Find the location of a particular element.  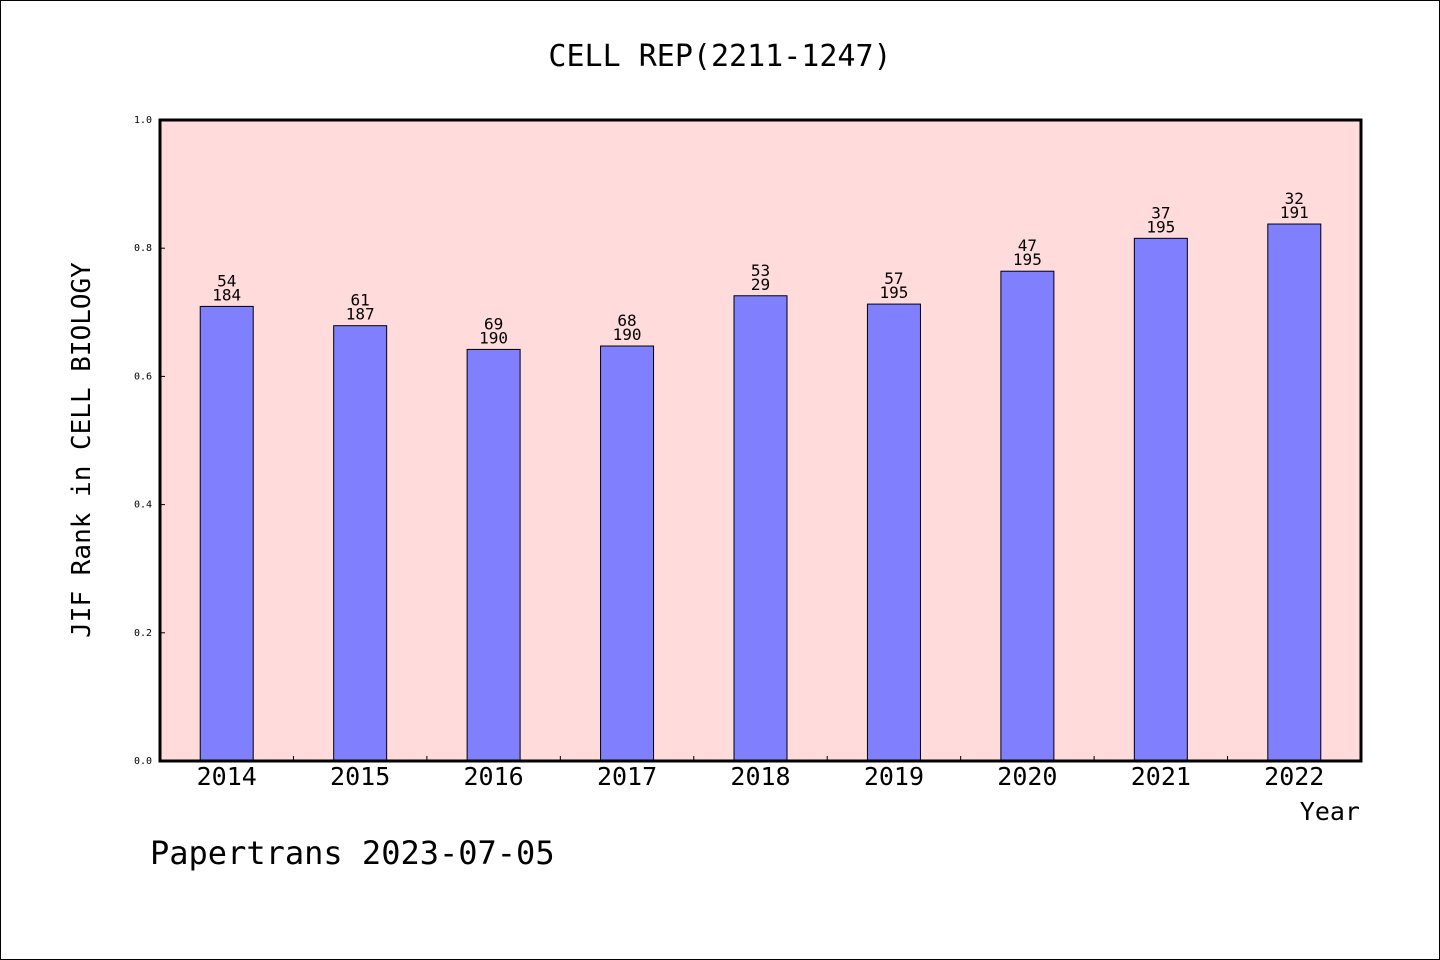

bar-label-rank: 57 is located at coordinates (893, 278).